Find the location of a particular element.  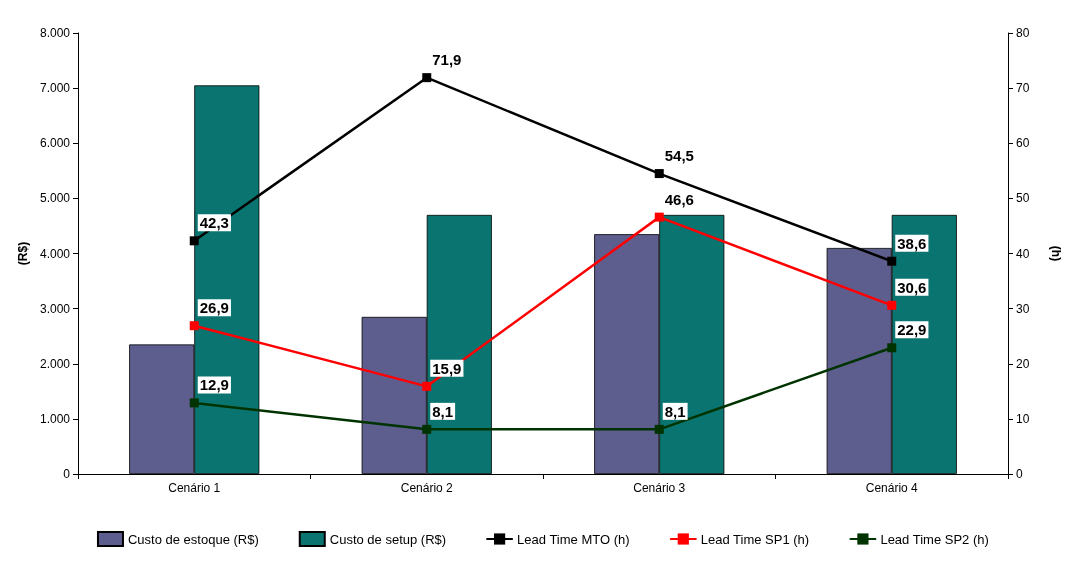

data-label: 15,9 is located at coordinates (447, 368).